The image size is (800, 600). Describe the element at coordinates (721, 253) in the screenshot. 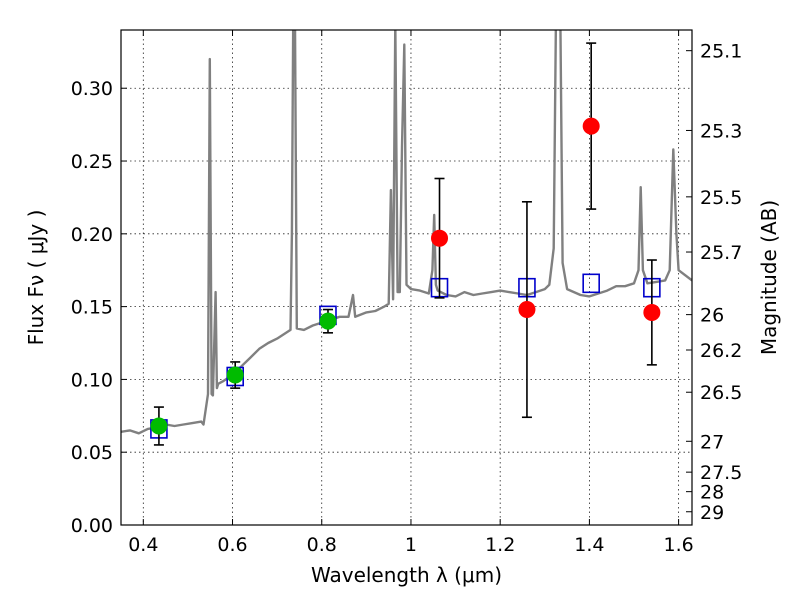

I see `y2-tick-label: 25.7` at that location.